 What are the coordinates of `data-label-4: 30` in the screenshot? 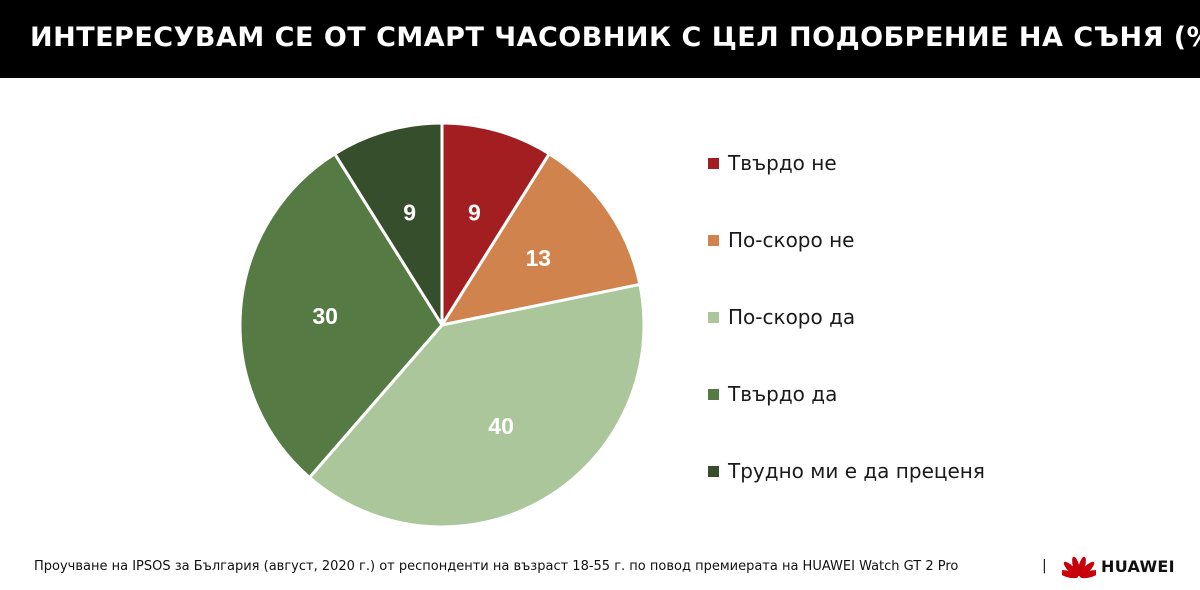 It's located at (325, 316).